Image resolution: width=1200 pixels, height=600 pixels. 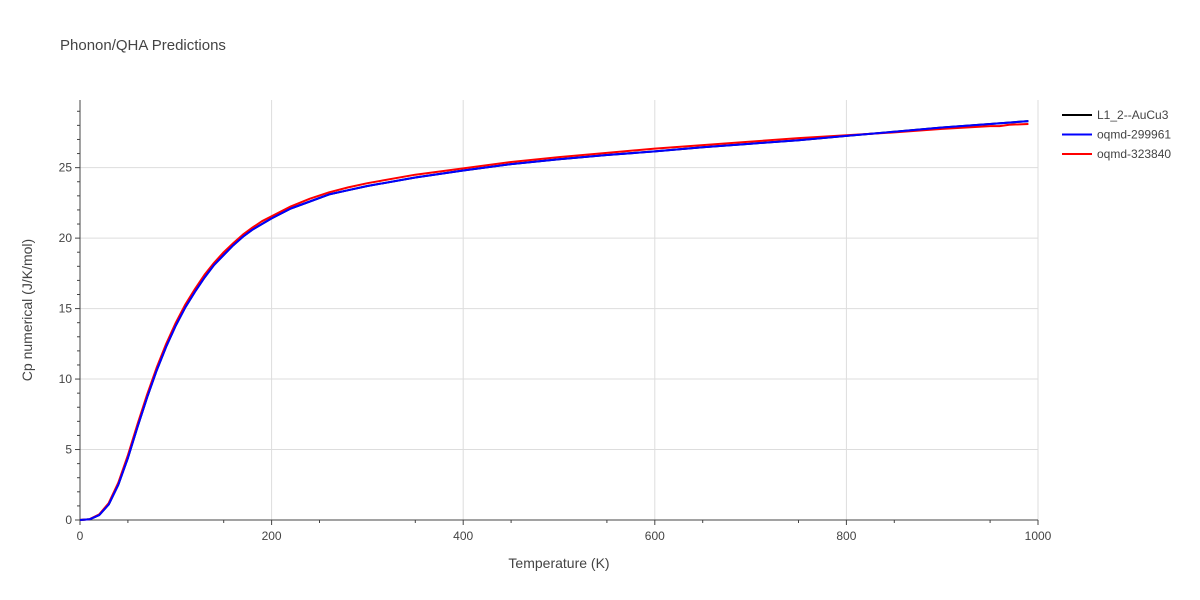 I want to click on legend-item: oqmd-299961, so click(x=1116, y=135).